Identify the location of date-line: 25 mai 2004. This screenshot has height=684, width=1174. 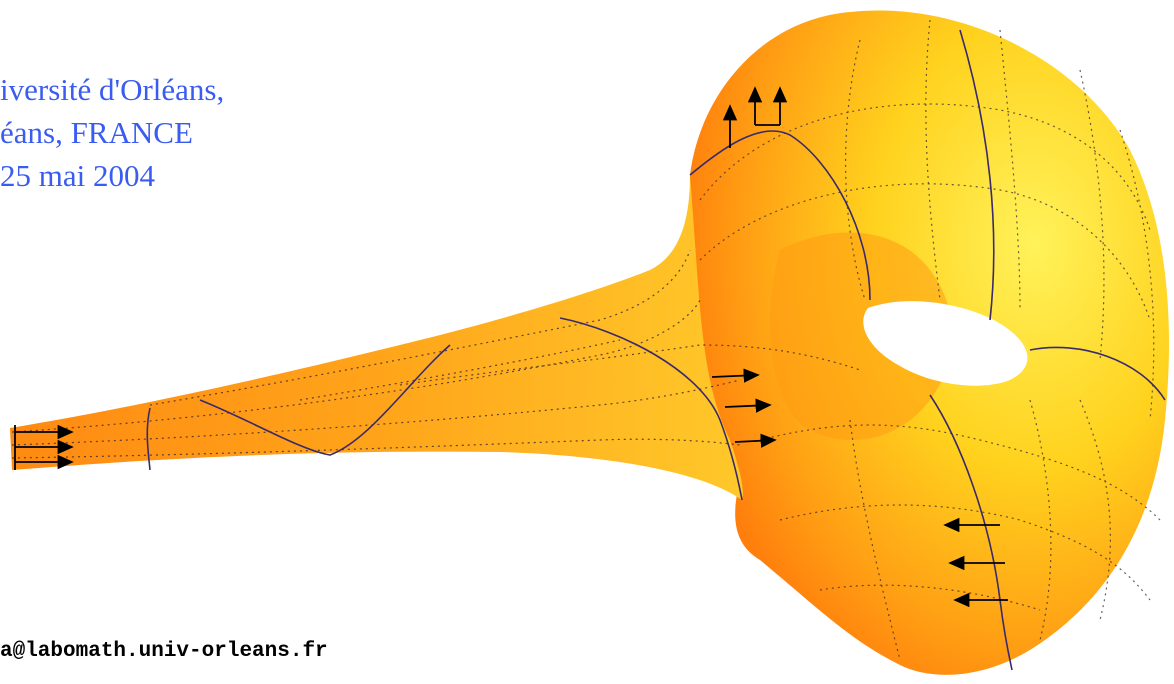
(77, 175).